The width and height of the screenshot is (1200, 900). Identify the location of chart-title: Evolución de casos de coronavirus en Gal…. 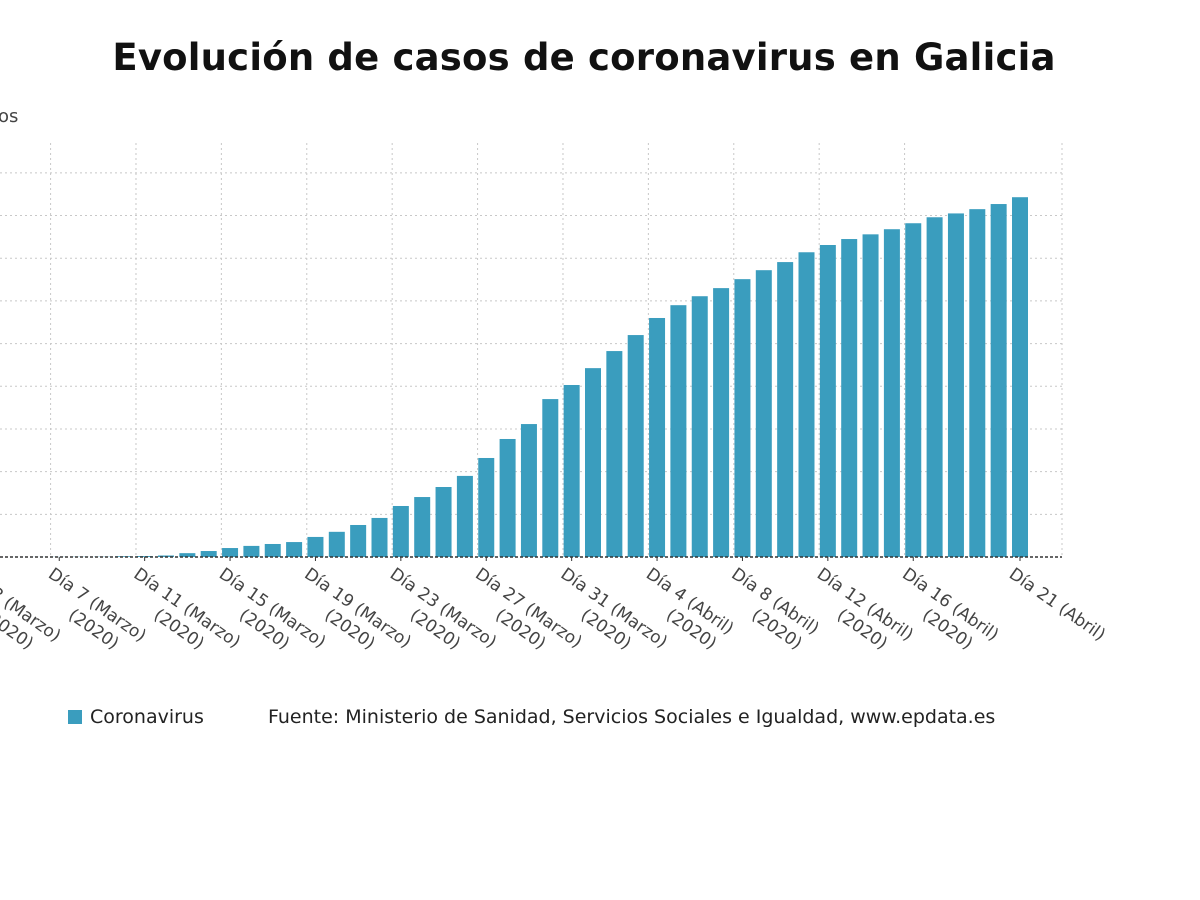
(584, 57).